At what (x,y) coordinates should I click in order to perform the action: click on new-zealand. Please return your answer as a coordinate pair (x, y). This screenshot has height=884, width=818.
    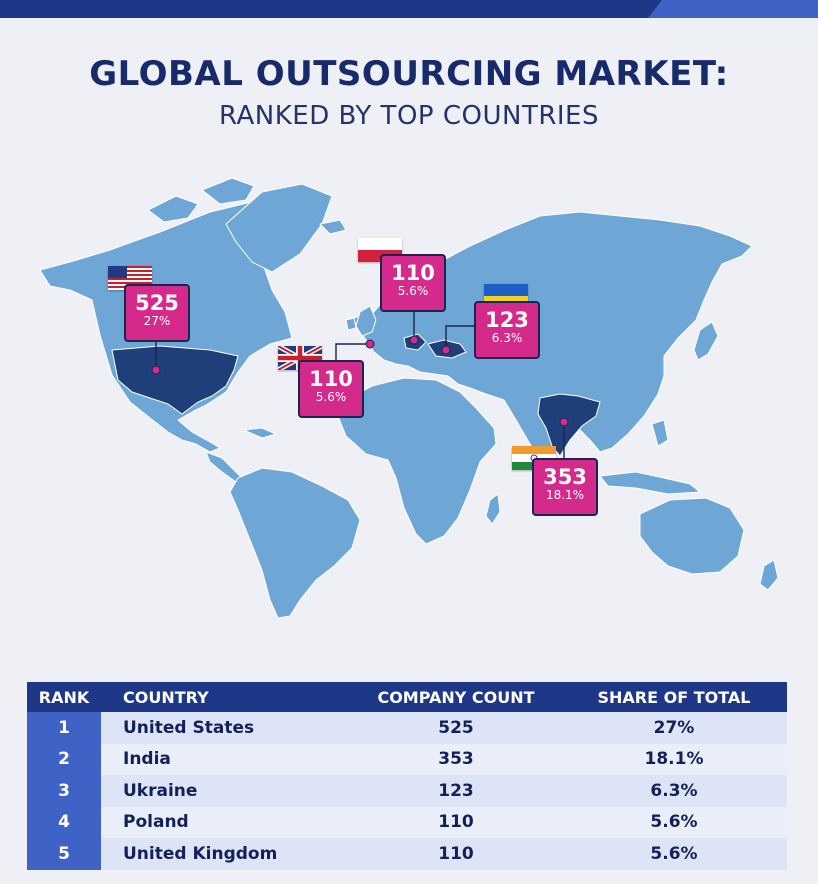
    Looking at the image, I should click on (769, 575).